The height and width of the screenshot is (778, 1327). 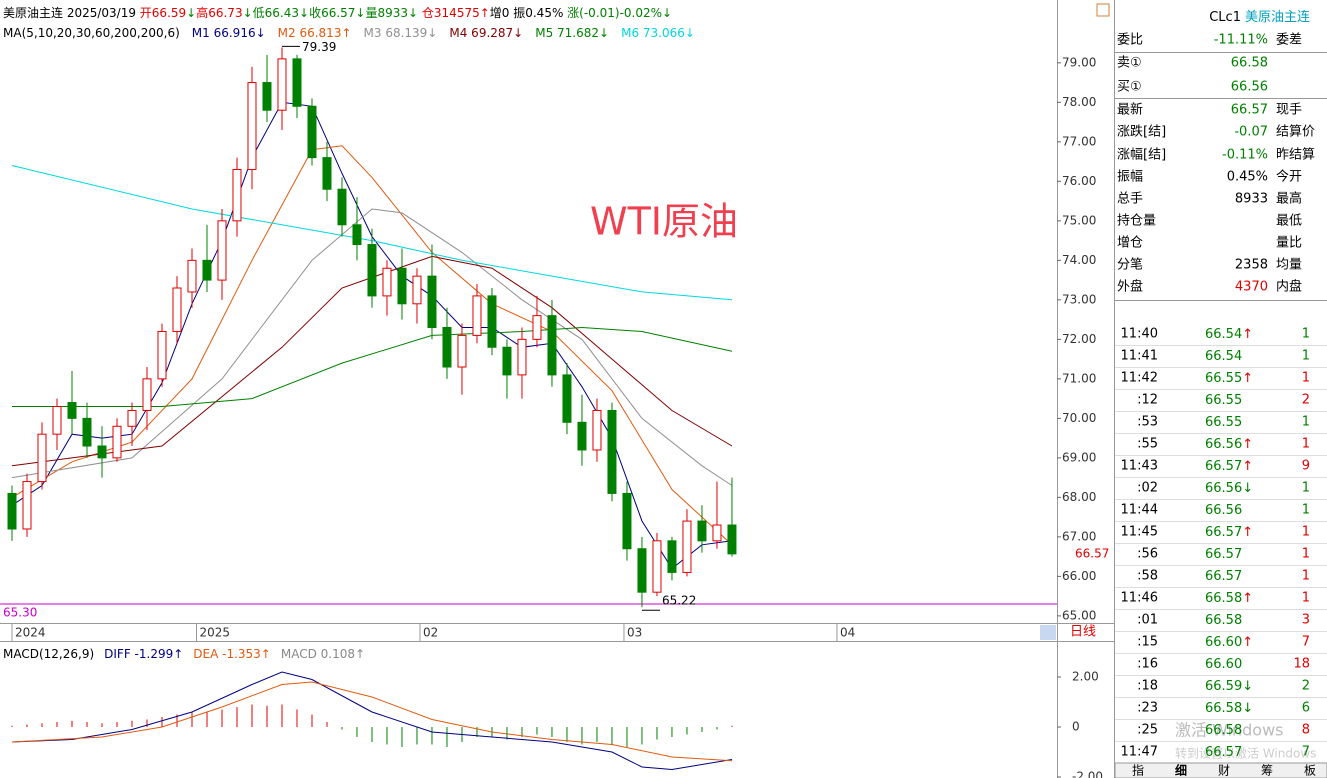 I want to click on tab: 财, so click(x=1224, y=771).